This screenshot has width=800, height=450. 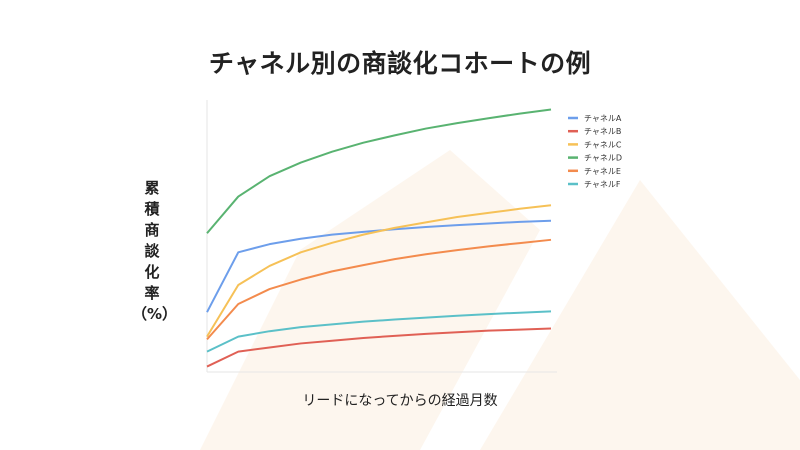 I want to click on legend-label-6: チャネルF, so click(x=602, y=184).